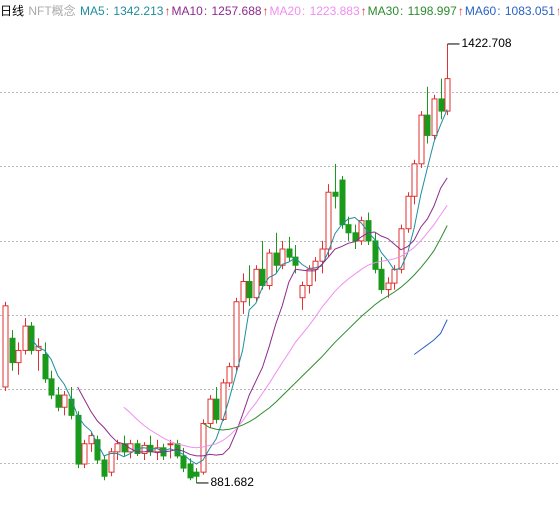 Image resolution: width=559 pixels, height=518 pixels. Describe the element at coordinates (138, 11) in the screenshot. I see `legend-value: 1342.213` at that location.